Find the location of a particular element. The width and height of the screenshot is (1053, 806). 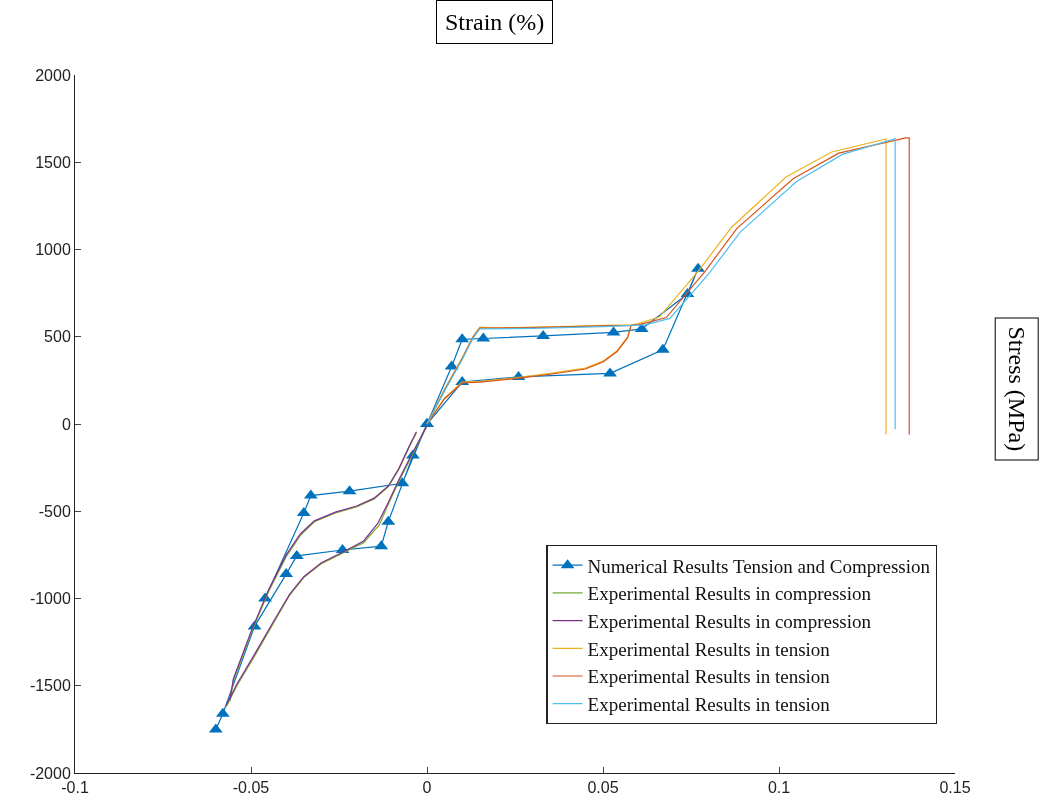

y-tick-label: -500 is located at coordinates (54, 511).